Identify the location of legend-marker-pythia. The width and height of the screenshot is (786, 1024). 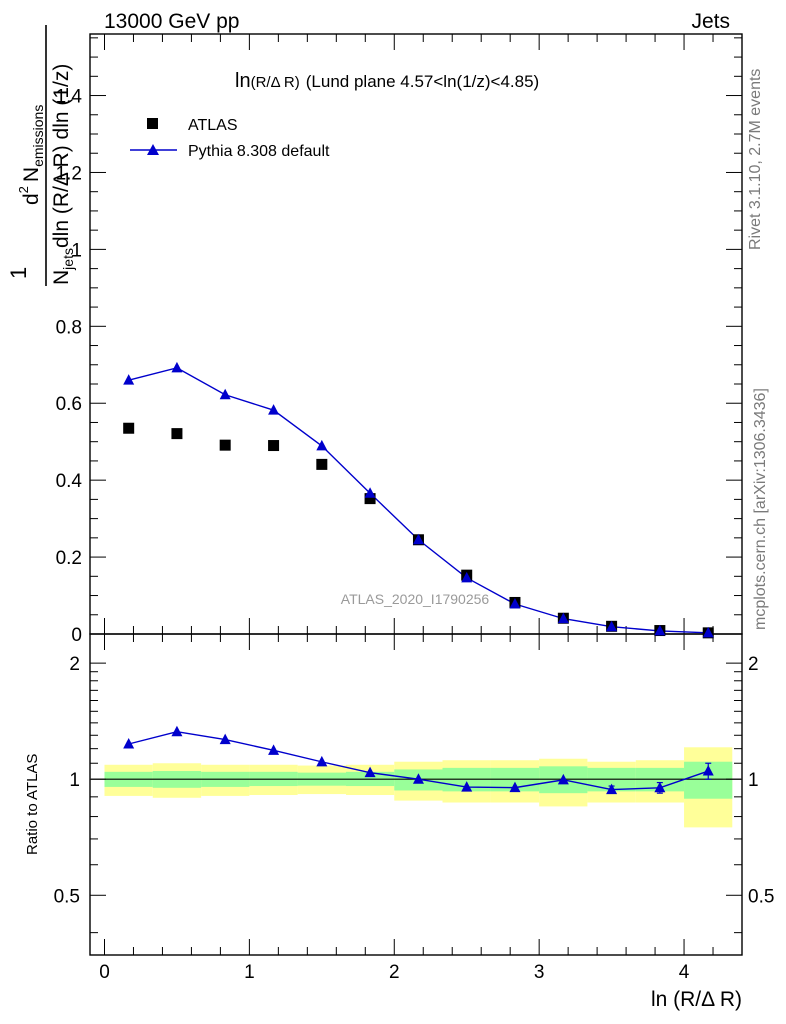
(153, 149).